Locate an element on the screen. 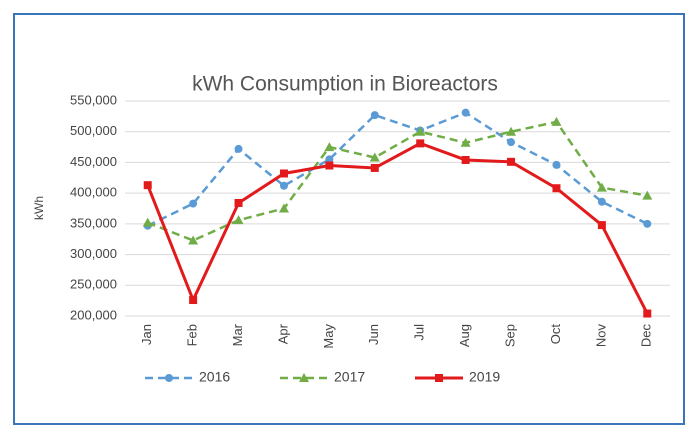 The height and width of the screenshot is (432, 697). legend-label: 2016 is located at coordinates (214, 377).